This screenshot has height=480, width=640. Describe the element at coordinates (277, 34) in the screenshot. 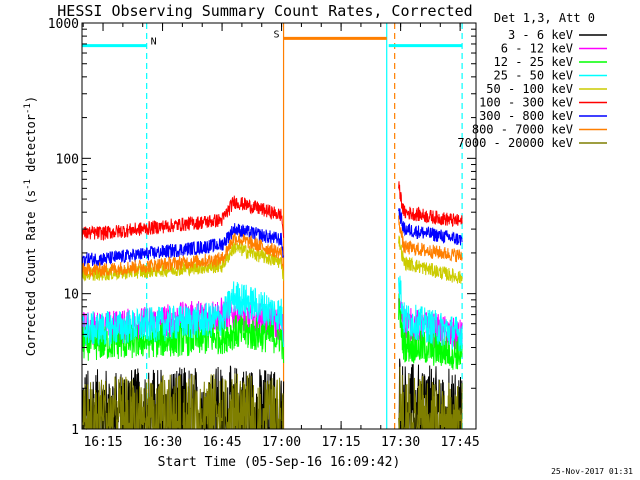

I see `flag-label: S` at that location.